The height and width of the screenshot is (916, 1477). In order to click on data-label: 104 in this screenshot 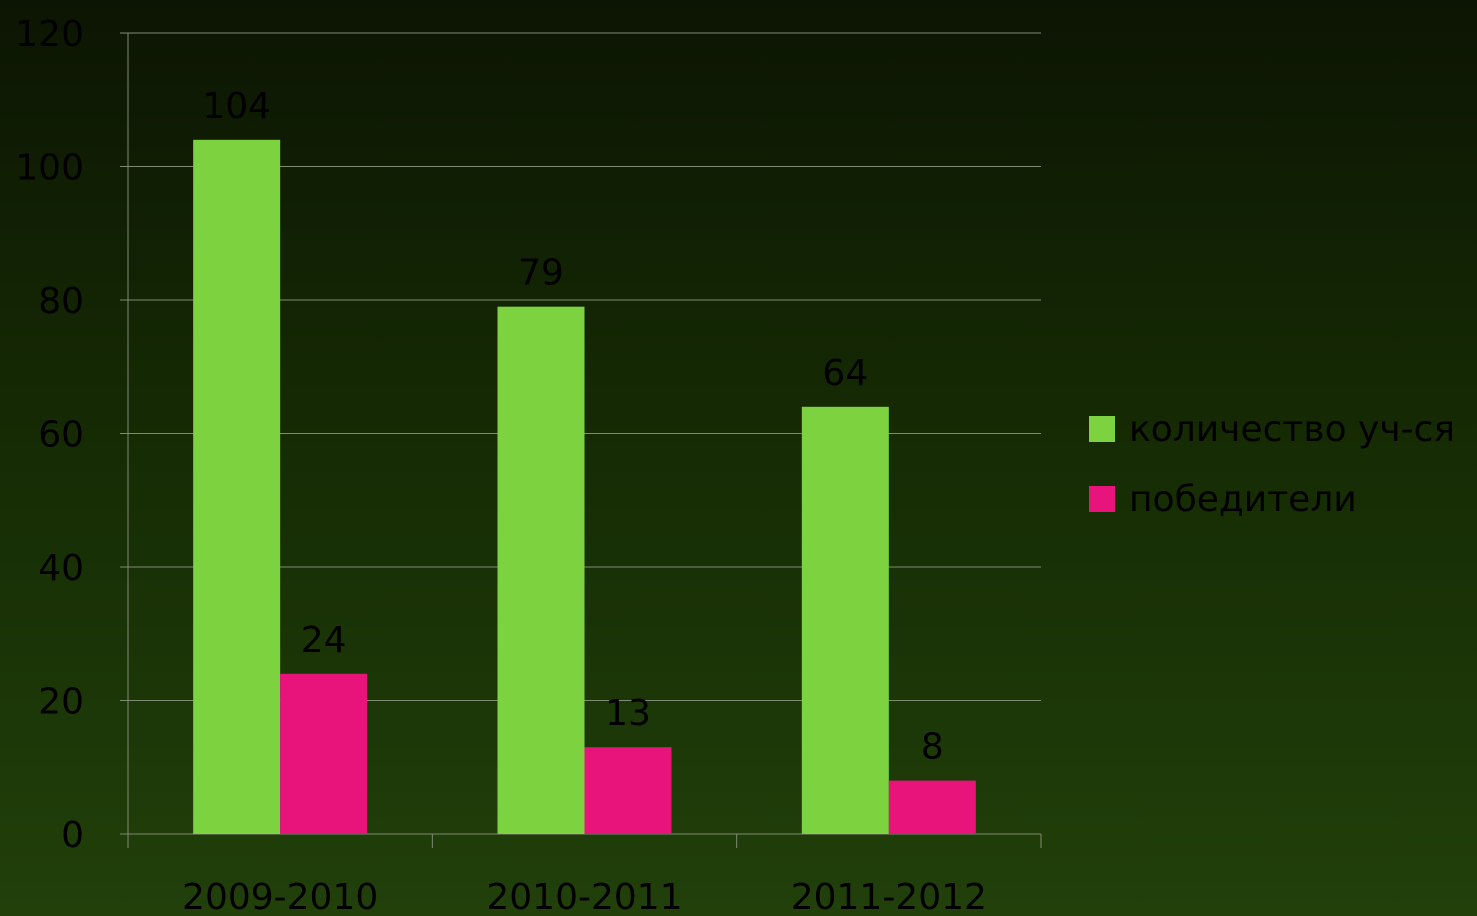, I will do `click(236, 106)`.